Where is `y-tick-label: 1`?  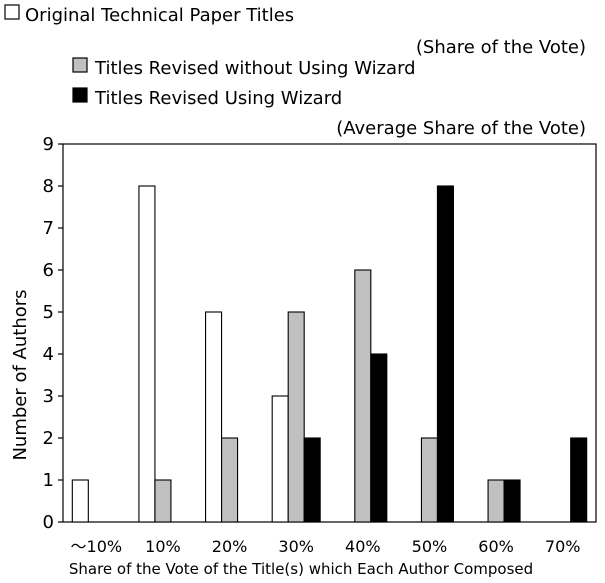
y-tick-label: 1 is located at coordinates (48, 480).